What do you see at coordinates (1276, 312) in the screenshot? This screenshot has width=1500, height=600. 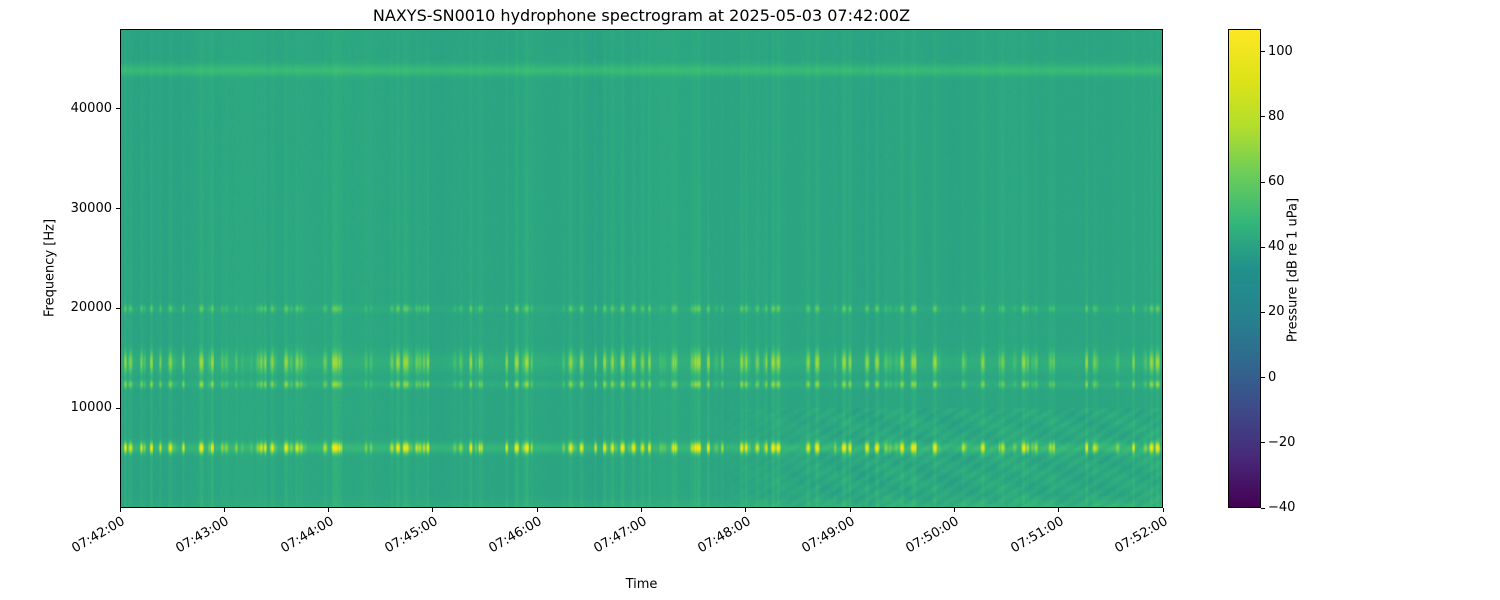 I see `colorbar-tick-label: 20` at bounding box center [1276, 312].